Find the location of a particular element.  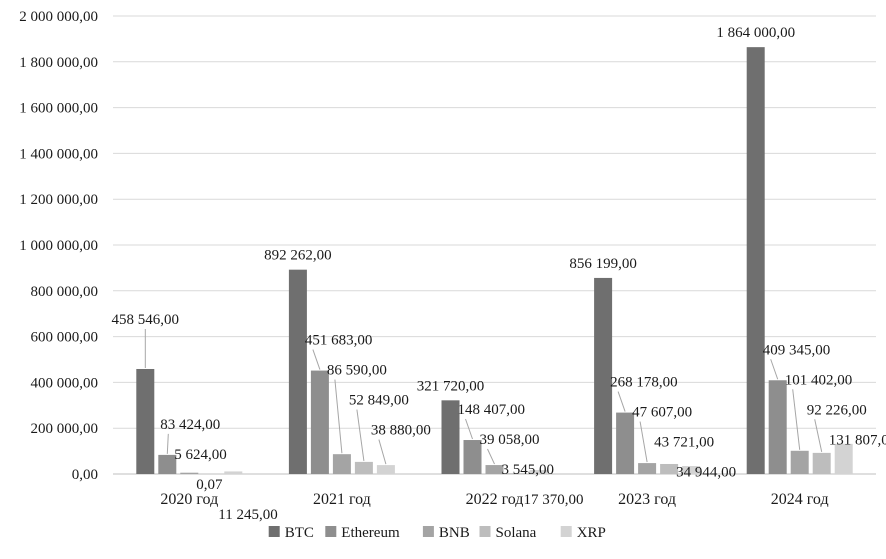

data-label: 17 370,00 is located at coordinates (554, 500).